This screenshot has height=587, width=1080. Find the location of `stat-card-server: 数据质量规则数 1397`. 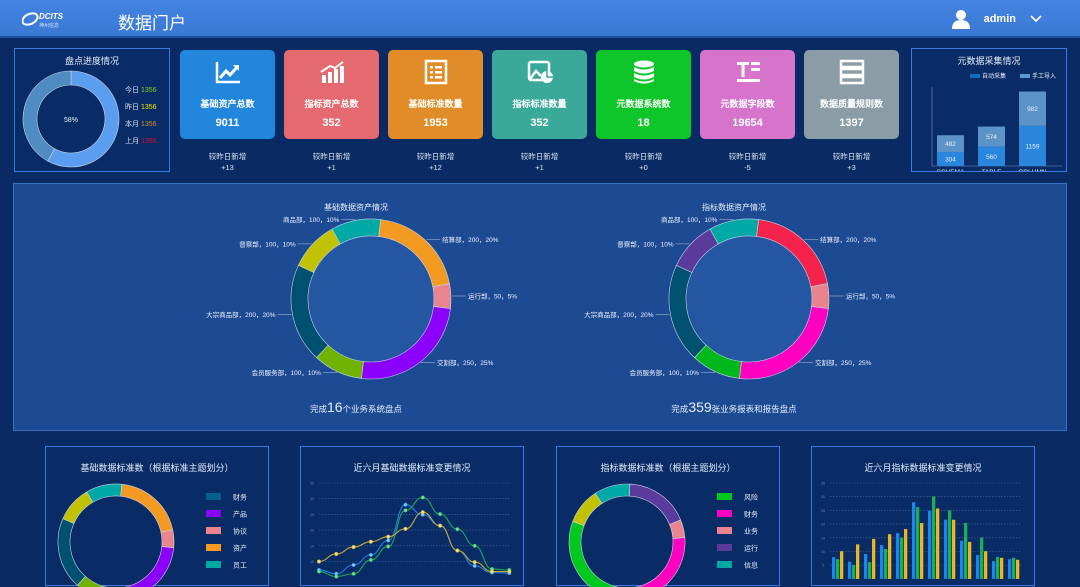

stat-card-server: 数据质量规则数 1397 is located at coordinates (851, 94).